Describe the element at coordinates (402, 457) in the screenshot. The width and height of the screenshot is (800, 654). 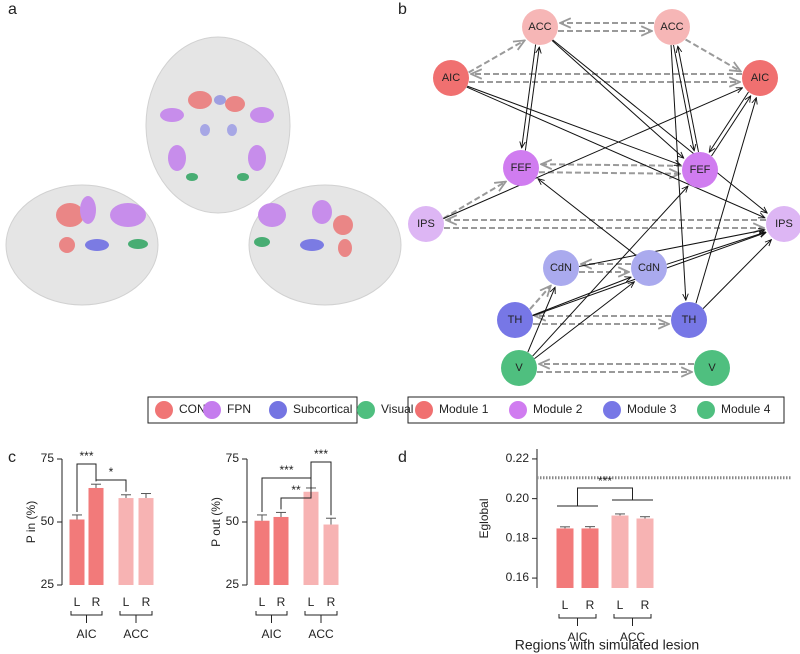
I see `panel-label: d` at that location.